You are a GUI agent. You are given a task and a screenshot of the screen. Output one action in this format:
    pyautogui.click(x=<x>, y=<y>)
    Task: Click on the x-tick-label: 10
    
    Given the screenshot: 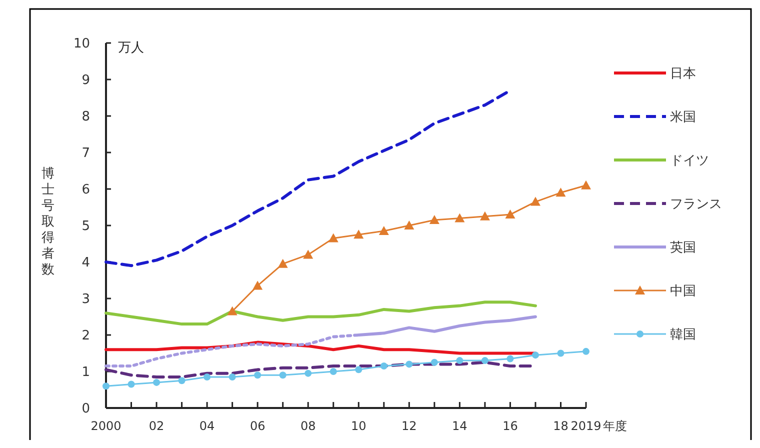 What is the action you would take?
    pyautogui.click(x=358, y=426)
    